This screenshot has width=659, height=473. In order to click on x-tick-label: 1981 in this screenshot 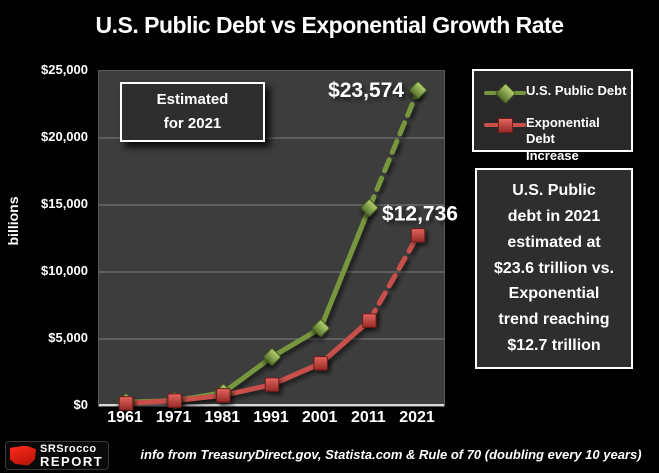, I will do `click(222, 417)`.